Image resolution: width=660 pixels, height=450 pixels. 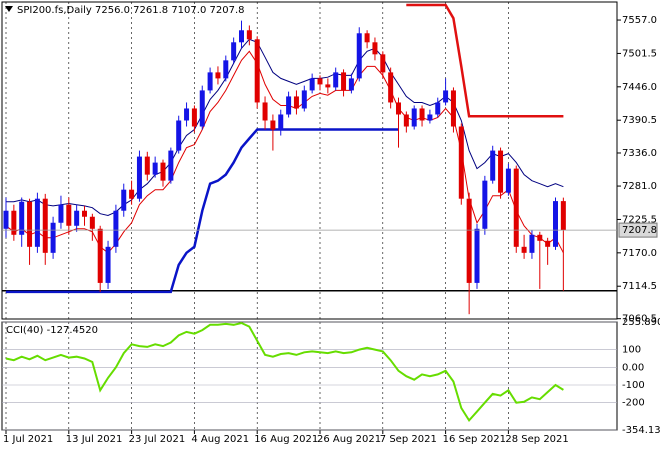 What do you see at coordinates (9, 9) in the screenshot?
I see `menu-triangle` at bounding box center [9, 9].